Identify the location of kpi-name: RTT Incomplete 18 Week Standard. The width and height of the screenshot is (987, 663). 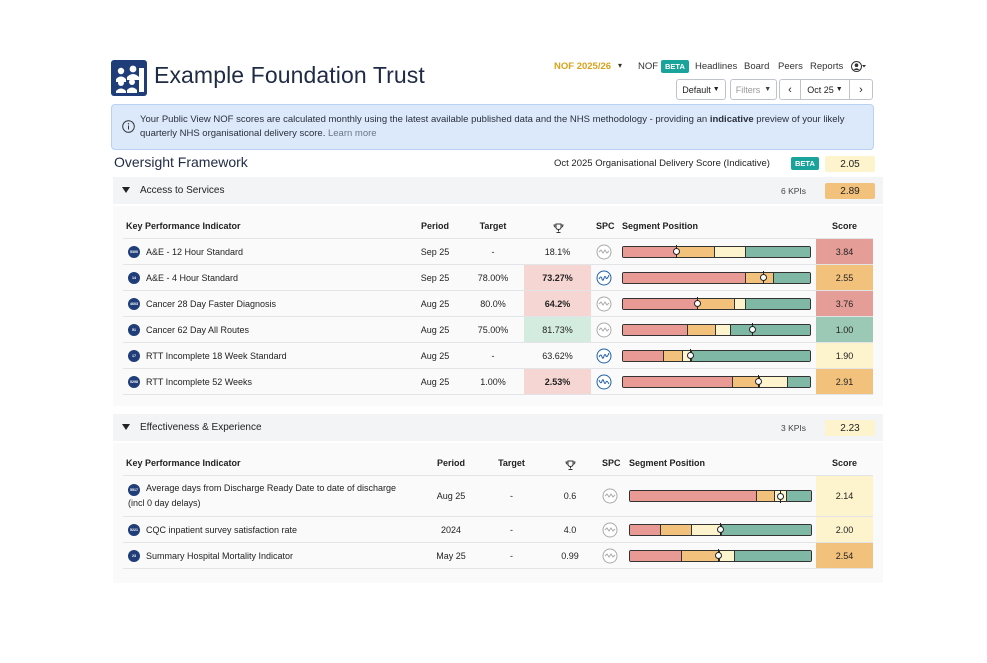
(216, 355).